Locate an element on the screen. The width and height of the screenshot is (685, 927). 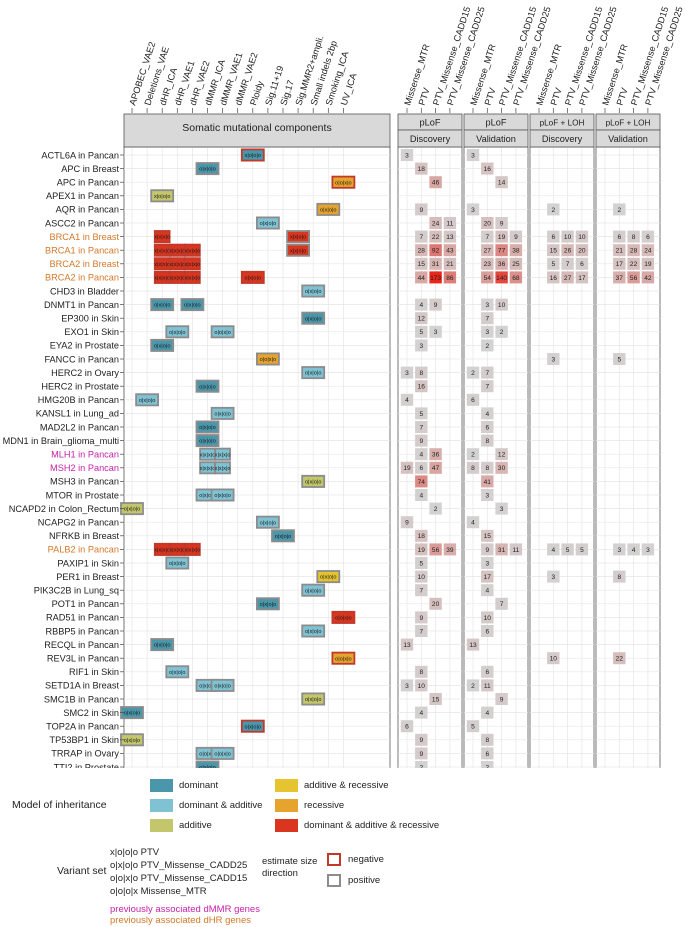
row-label: TRRAP in Ovary is located at coordinates (85, 754).